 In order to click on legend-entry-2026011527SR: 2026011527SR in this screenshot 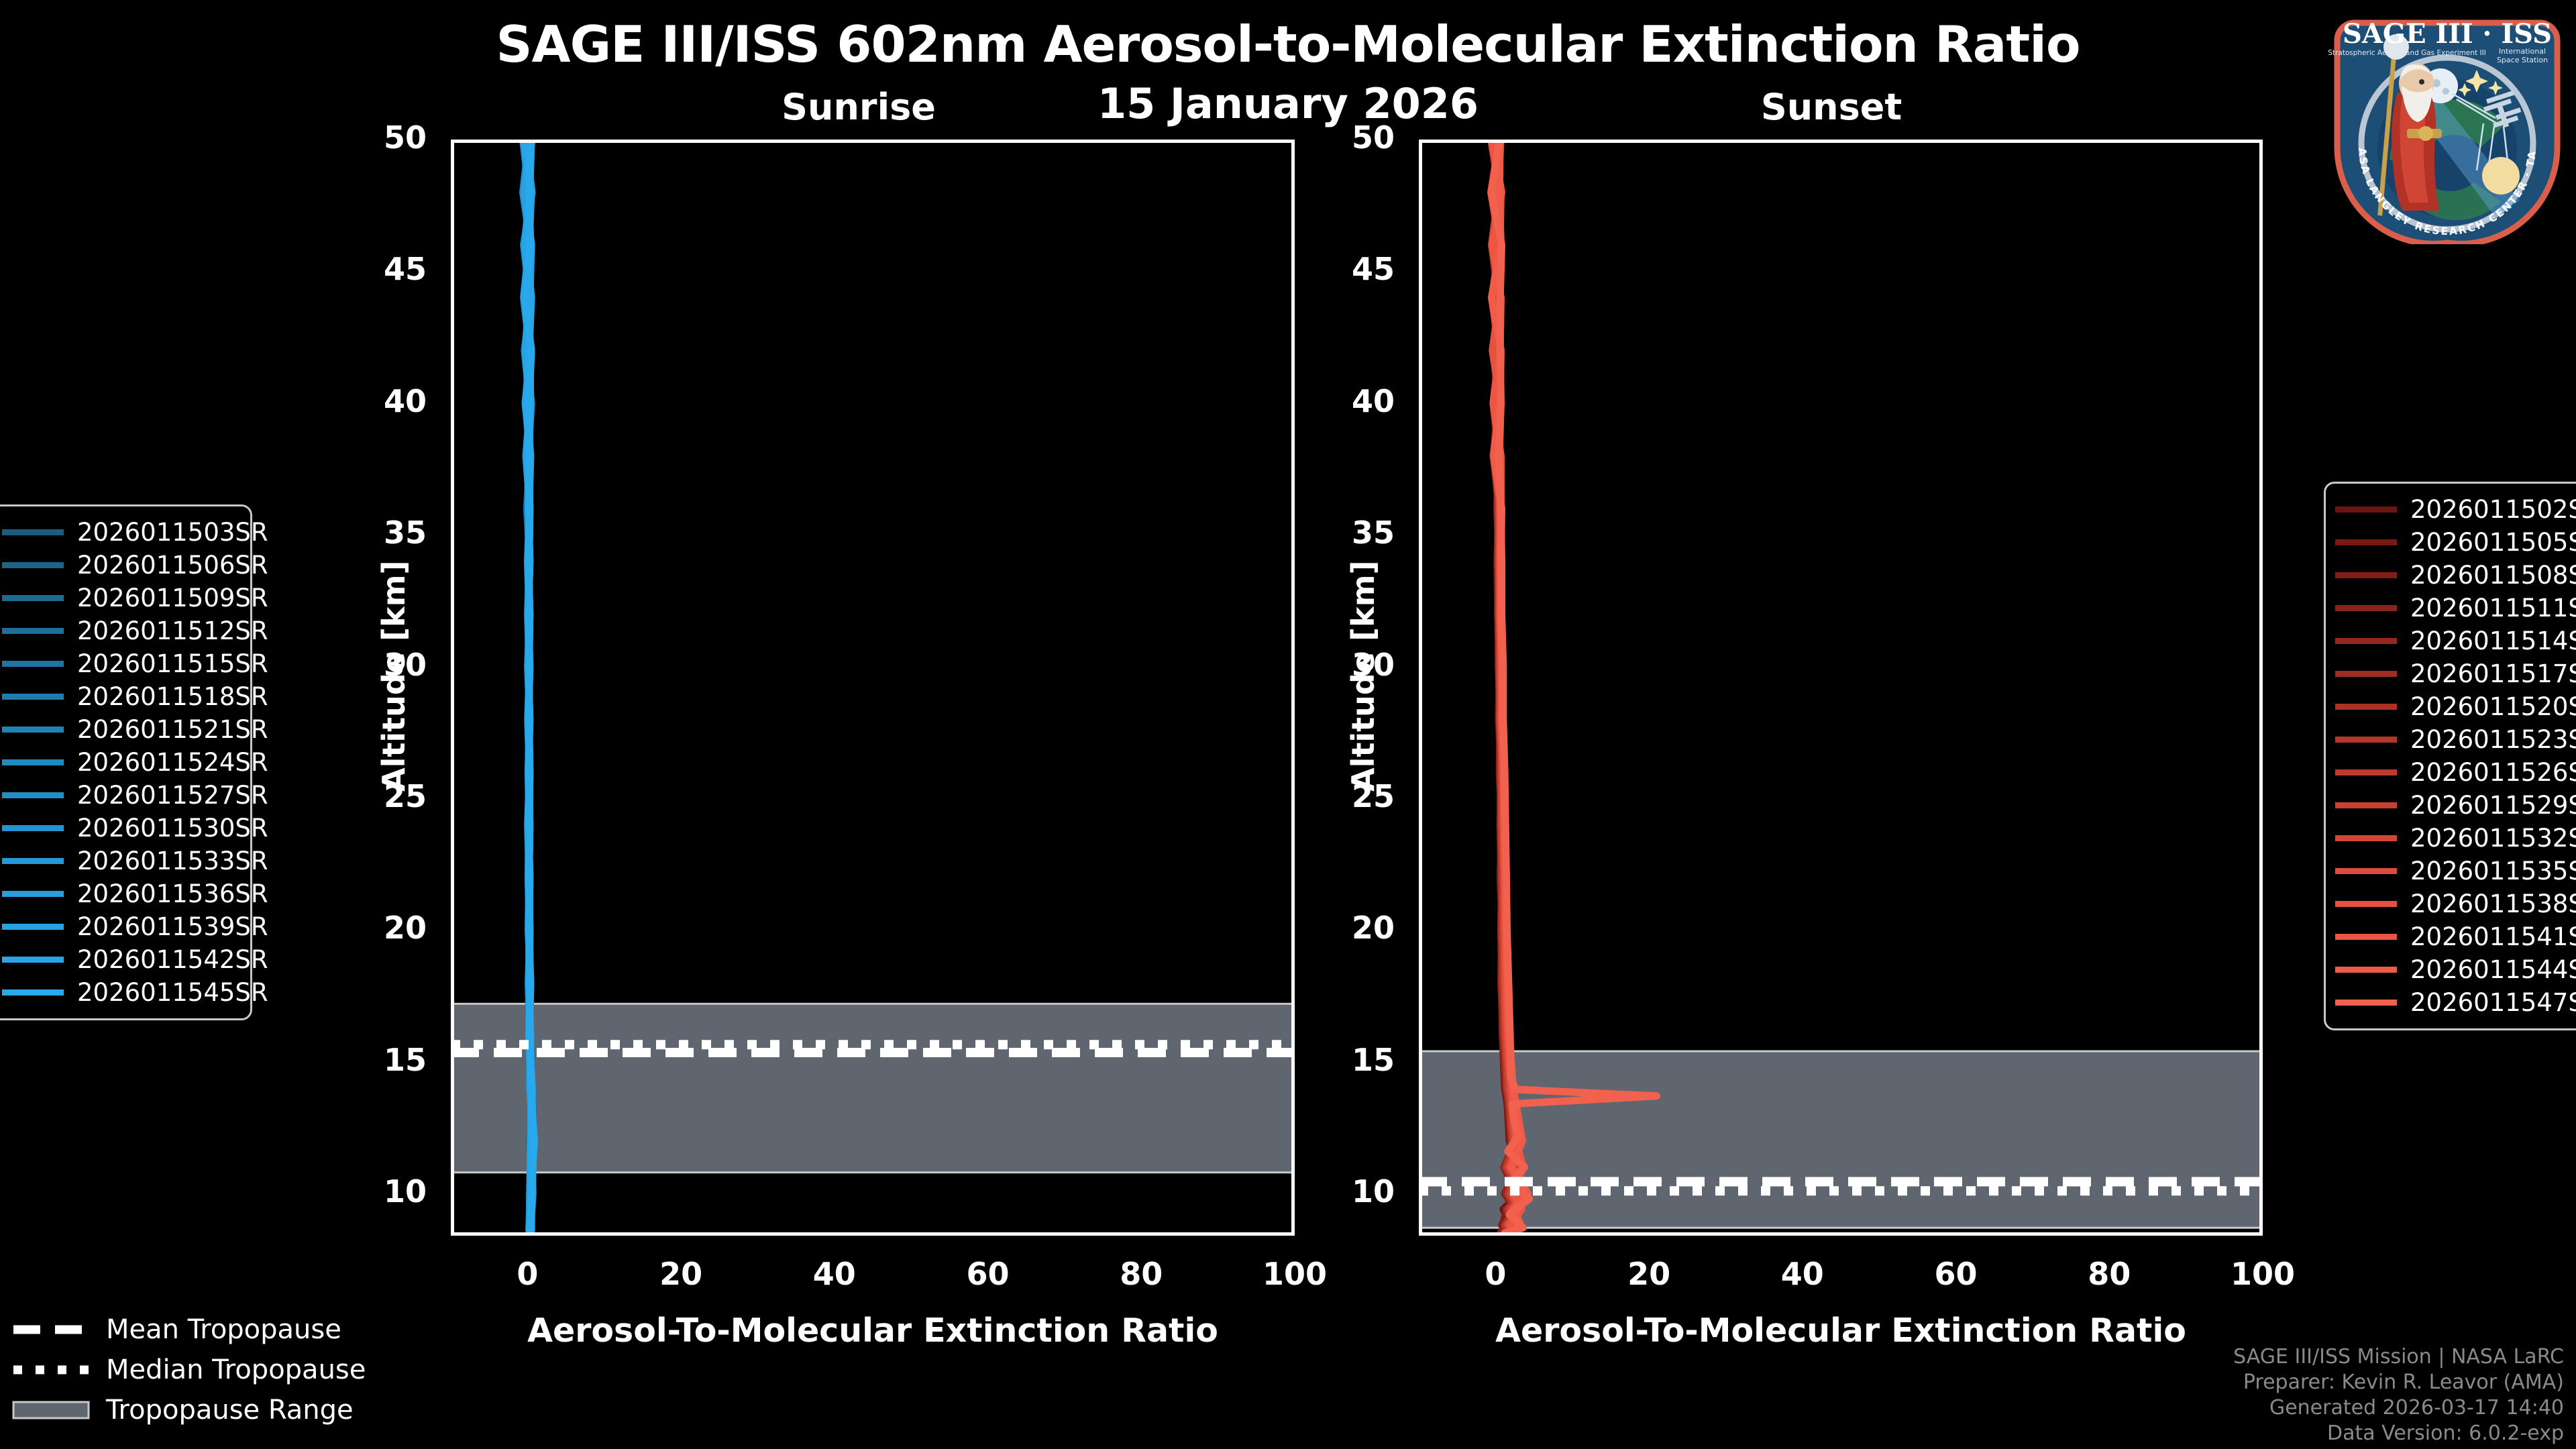, I will do `click(135, 795)`.